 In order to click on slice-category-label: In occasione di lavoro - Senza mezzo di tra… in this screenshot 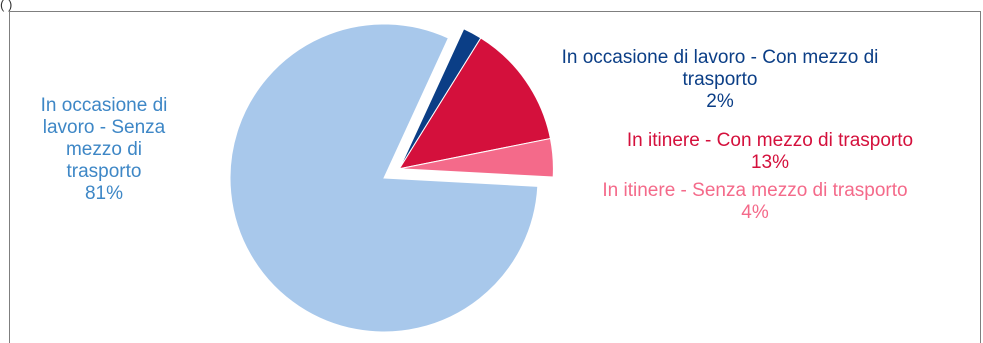, I will do `click(104, 138)`.